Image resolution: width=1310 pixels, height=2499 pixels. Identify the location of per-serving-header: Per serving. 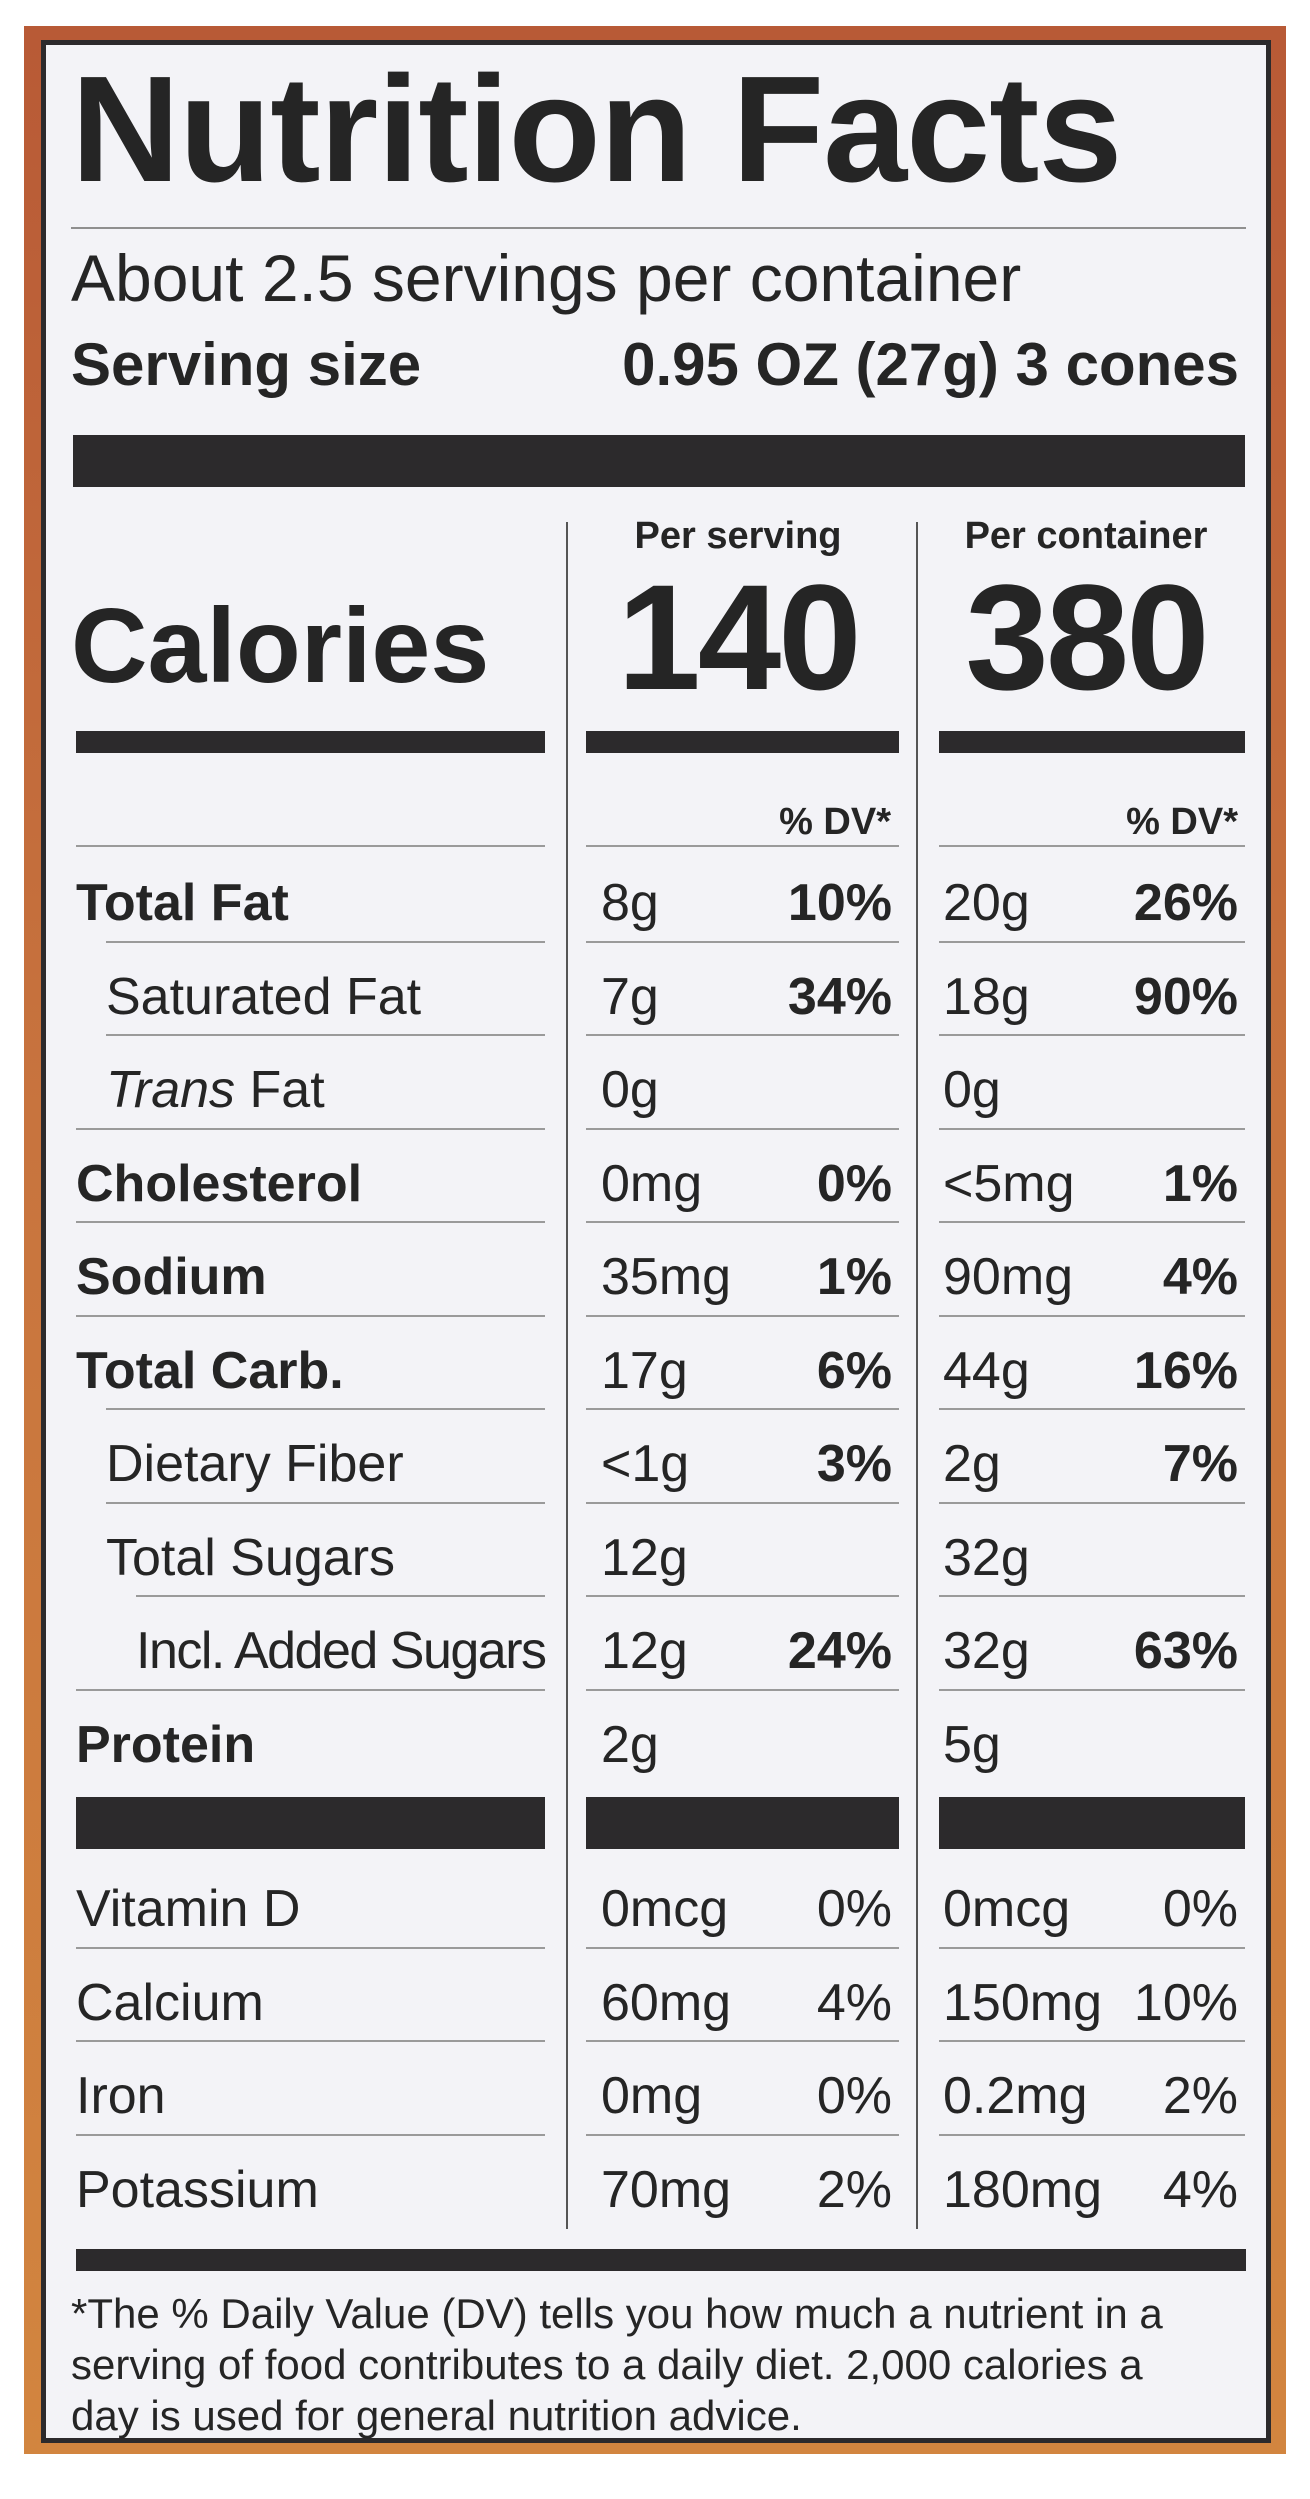
(738, 536).